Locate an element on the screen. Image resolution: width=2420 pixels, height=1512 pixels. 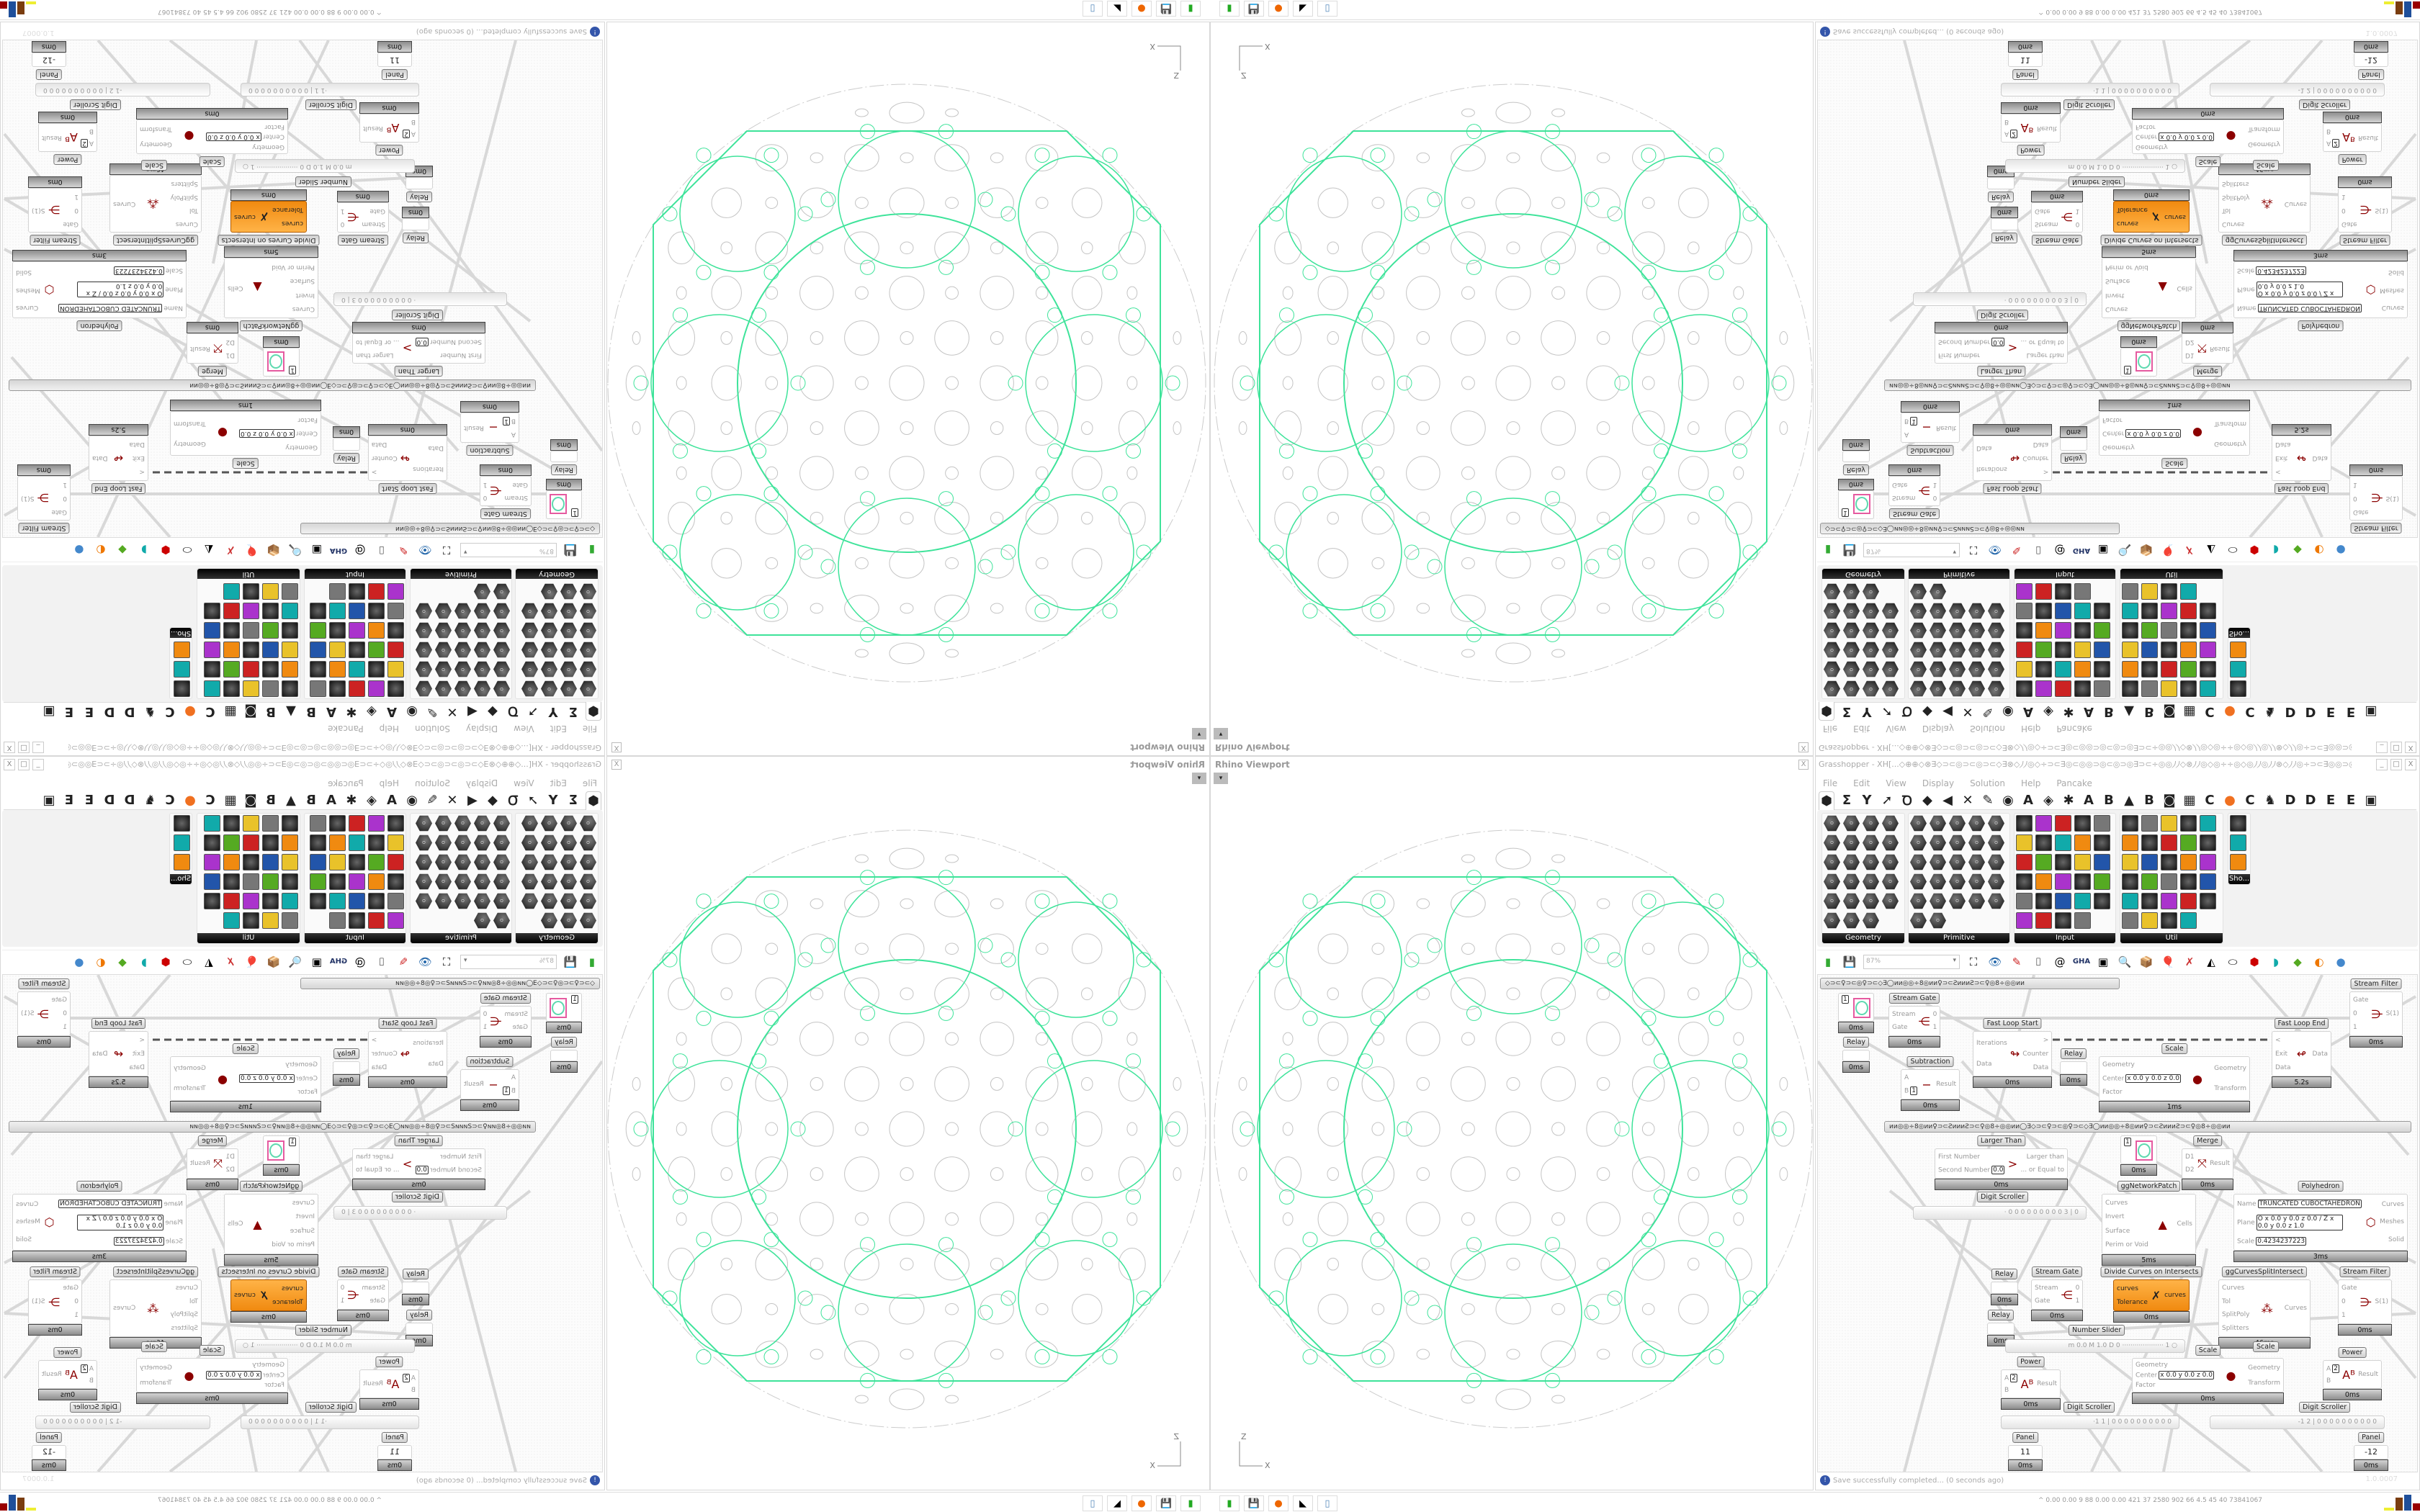
input-param: Perim or Void is located at coordinates (2126, 1245).